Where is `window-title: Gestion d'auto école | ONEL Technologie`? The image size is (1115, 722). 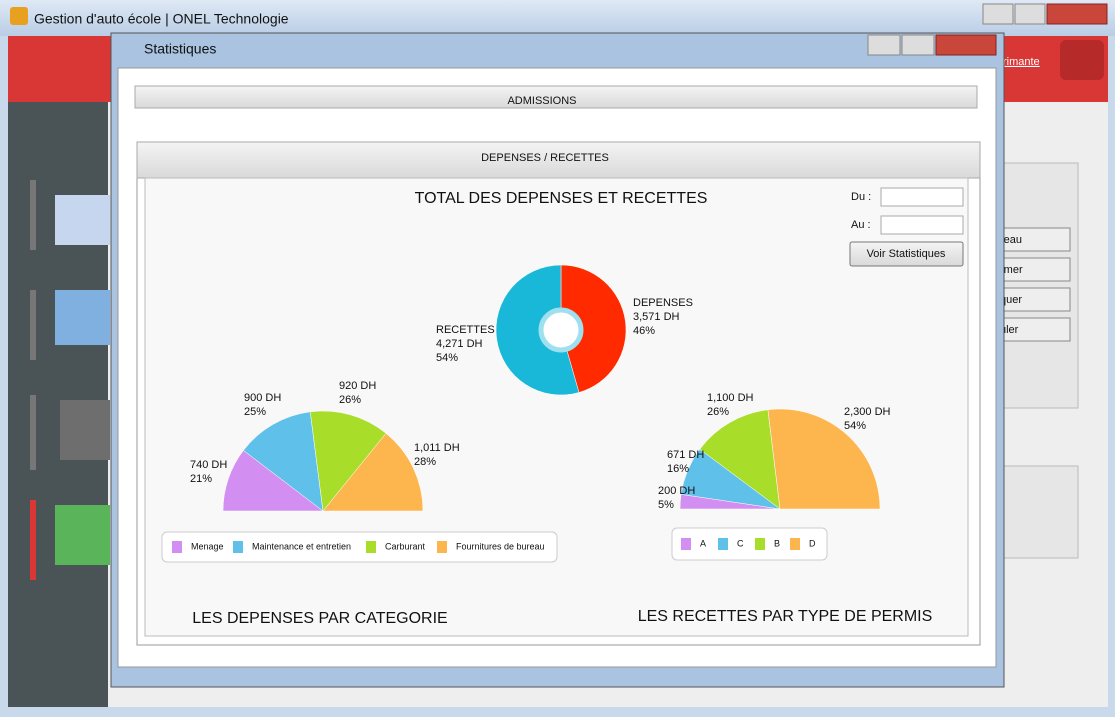
window-title: Gestion d'auto école | ONEL Technologie is located at coordinates (161, 19).